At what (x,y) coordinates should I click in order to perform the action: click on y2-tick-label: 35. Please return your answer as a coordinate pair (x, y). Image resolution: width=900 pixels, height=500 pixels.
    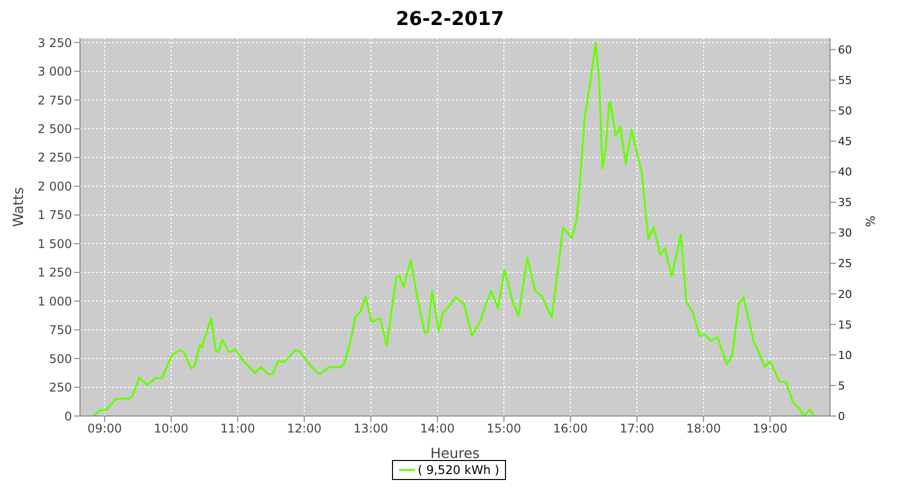
    Looking at the image, I should click on (845, 203).